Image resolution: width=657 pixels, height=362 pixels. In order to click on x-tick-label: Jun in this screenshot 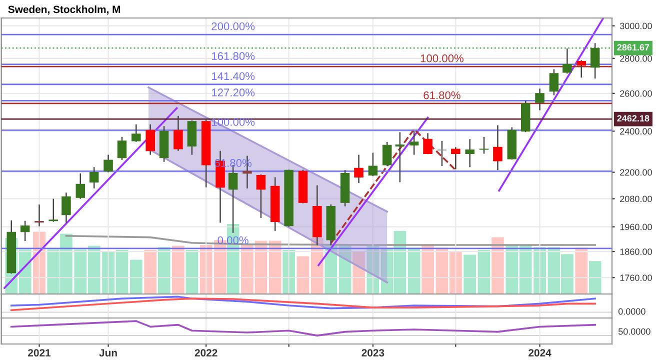, I will do `click(108, 353)`.